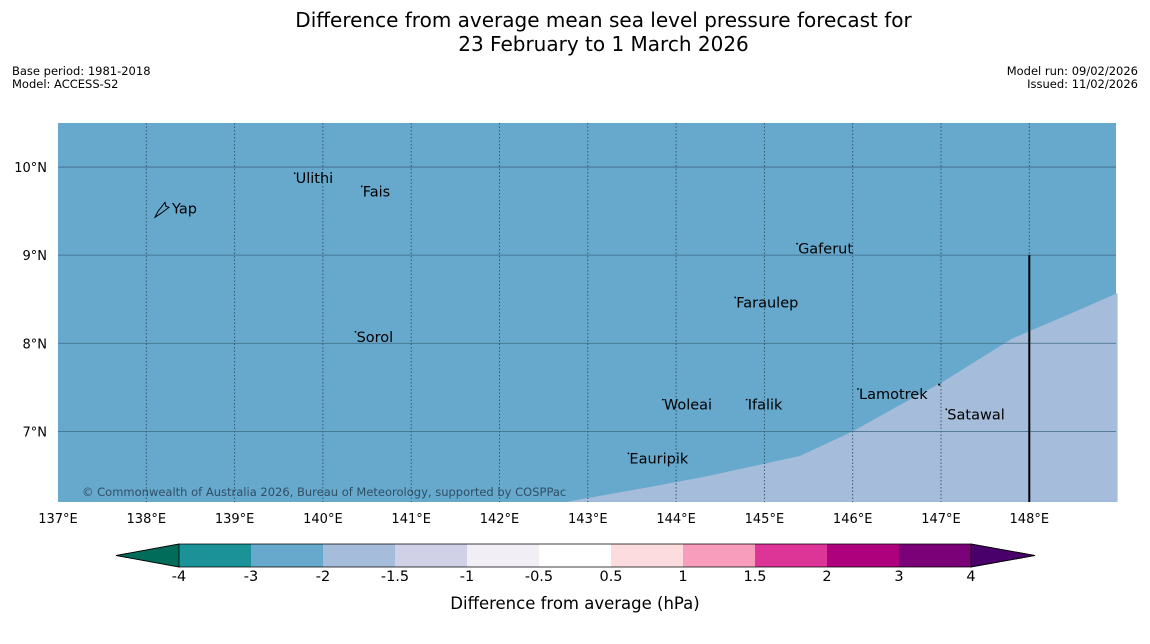  Describe the element at coordinates (147, 519) in the screenshot. I see `lon-tick-label: 138°E` at that location.